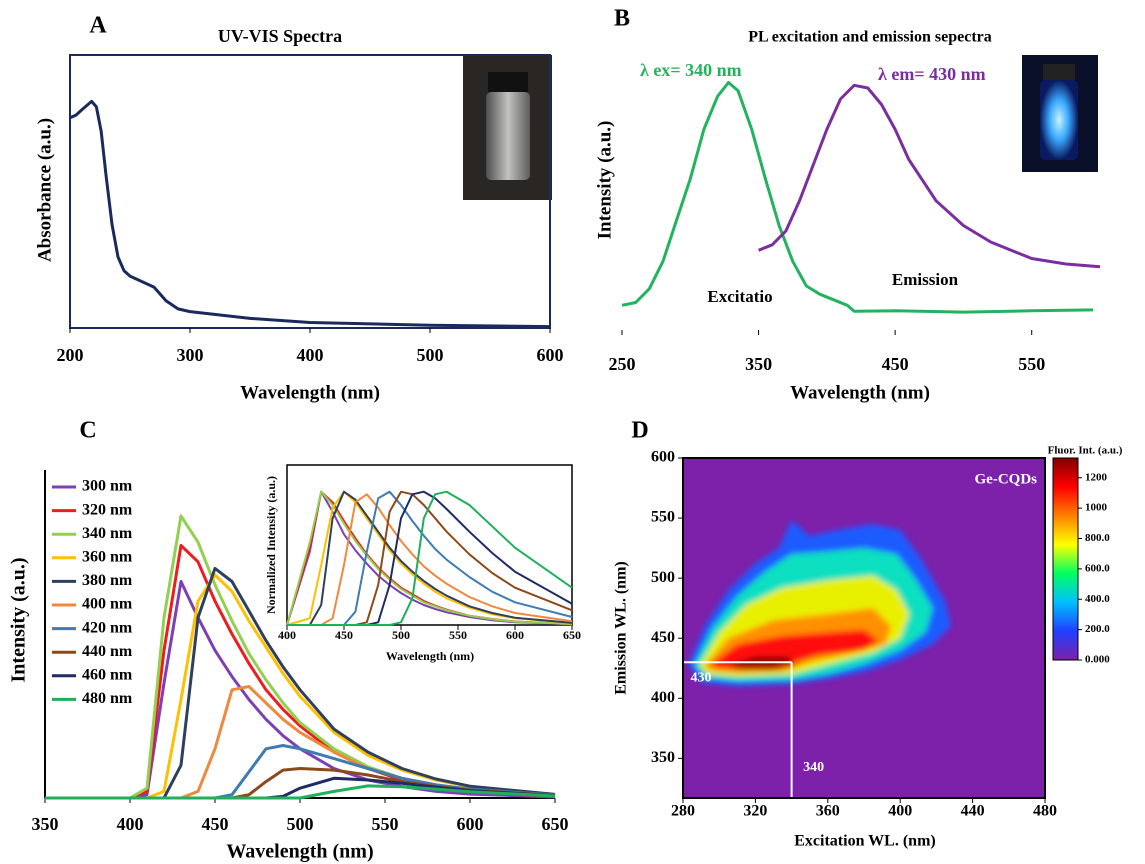  I want to click on y-tick-label: 500, so click(663, 577).